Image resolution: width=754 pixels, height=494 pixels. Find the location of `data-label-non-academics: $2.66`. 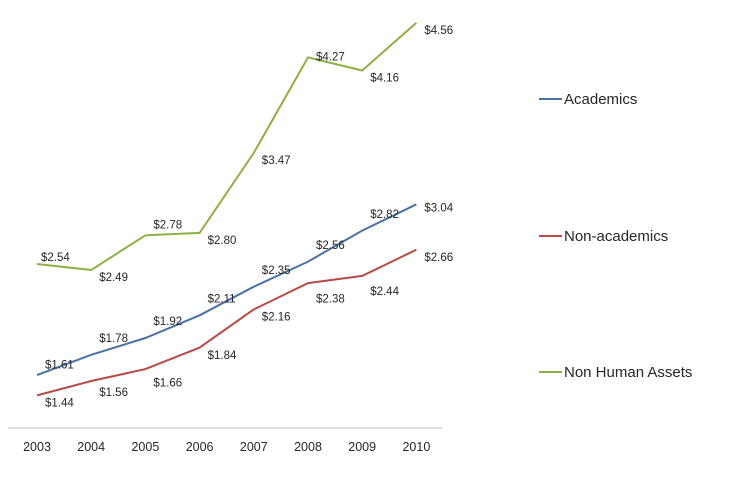

data-label-non-academics: $2.66 is located at coordinates (438, 258).